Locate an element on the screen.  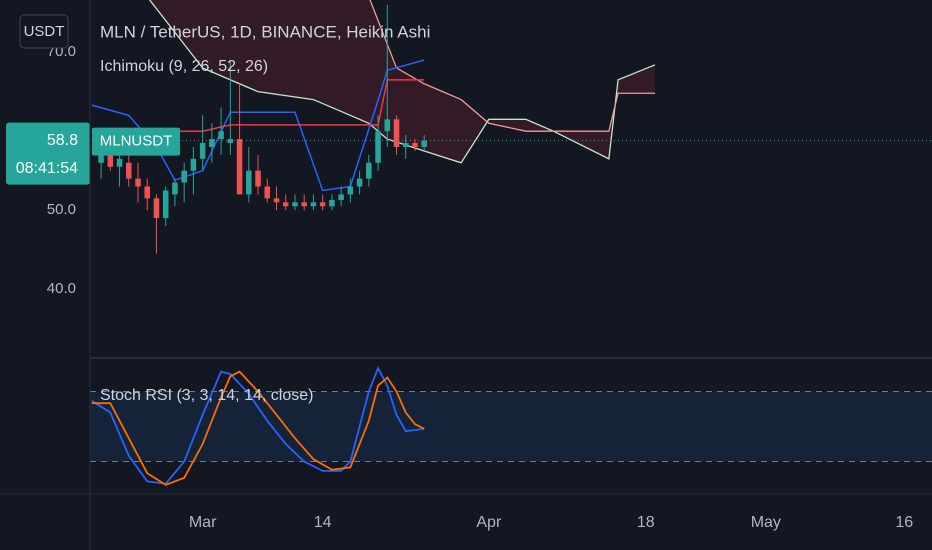
x-tick-label: Apr is located at coordinates (489, 522).